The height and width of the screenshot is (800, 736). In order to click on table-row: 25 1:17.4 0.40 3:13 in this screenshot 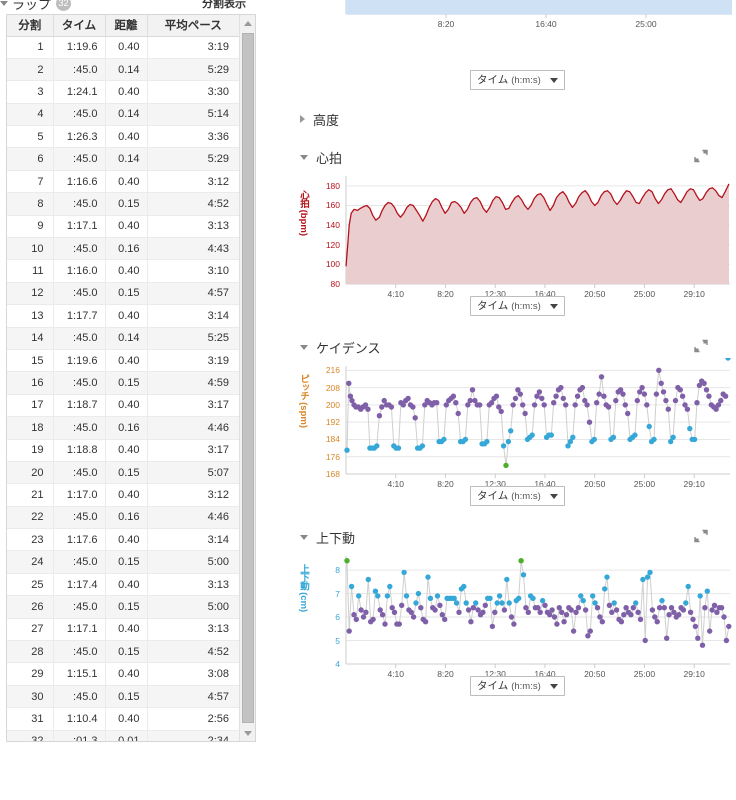, I will do `click(123, 585)`.